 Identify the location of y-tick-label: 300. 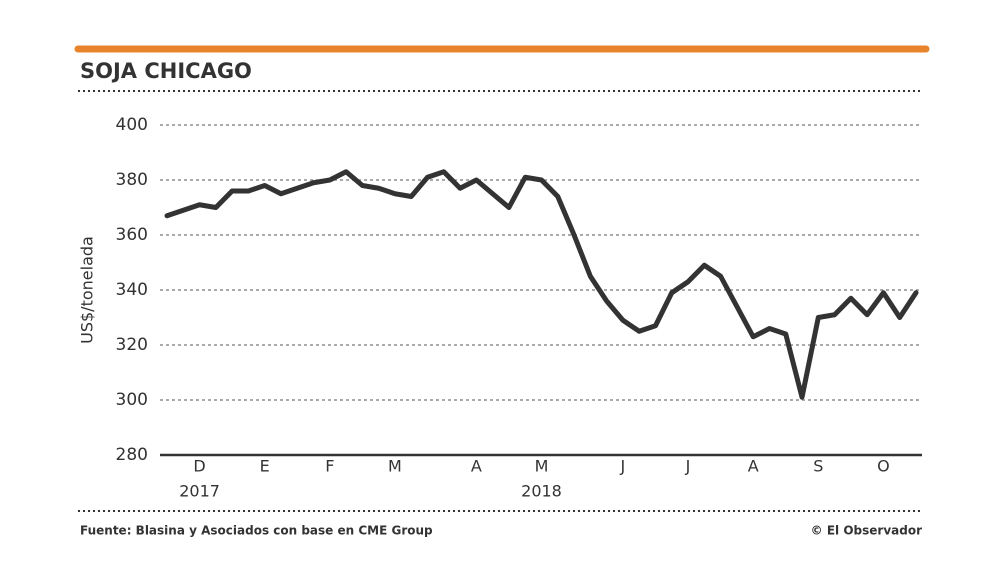
(132, 400).